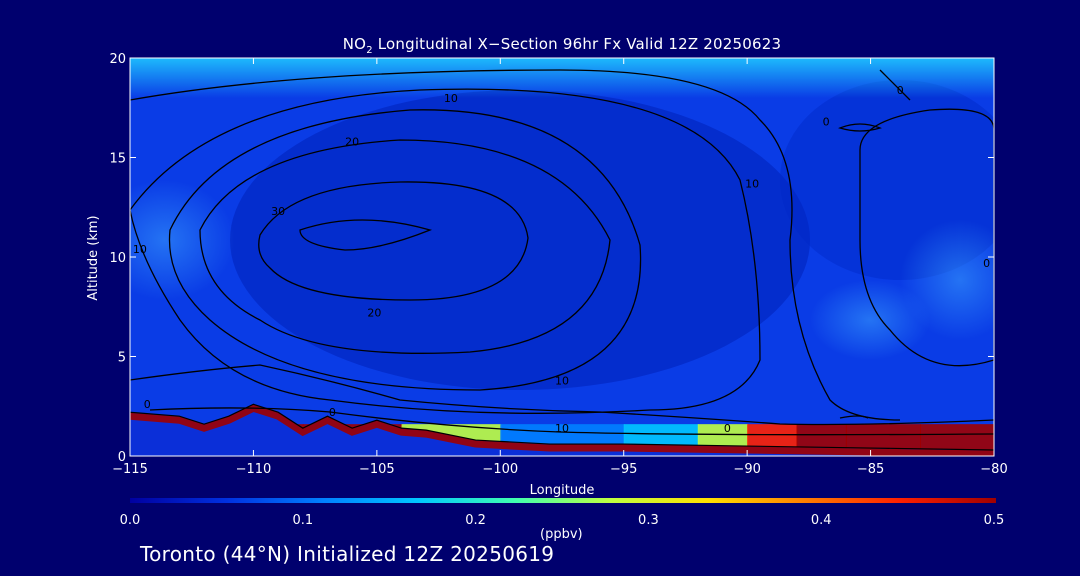  What do you see at coordinates (254, 469) in the screenshot?
I see `x-tick-label: −110` at bounding box center [254, 469].